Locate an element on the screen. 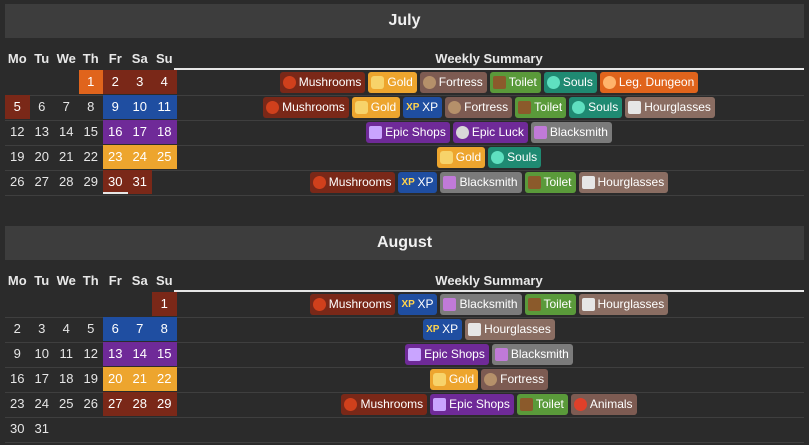 This screenshot has height=445, width=809. event-badge-epicluck: Epic Luck is located at coordinates (490, 132).